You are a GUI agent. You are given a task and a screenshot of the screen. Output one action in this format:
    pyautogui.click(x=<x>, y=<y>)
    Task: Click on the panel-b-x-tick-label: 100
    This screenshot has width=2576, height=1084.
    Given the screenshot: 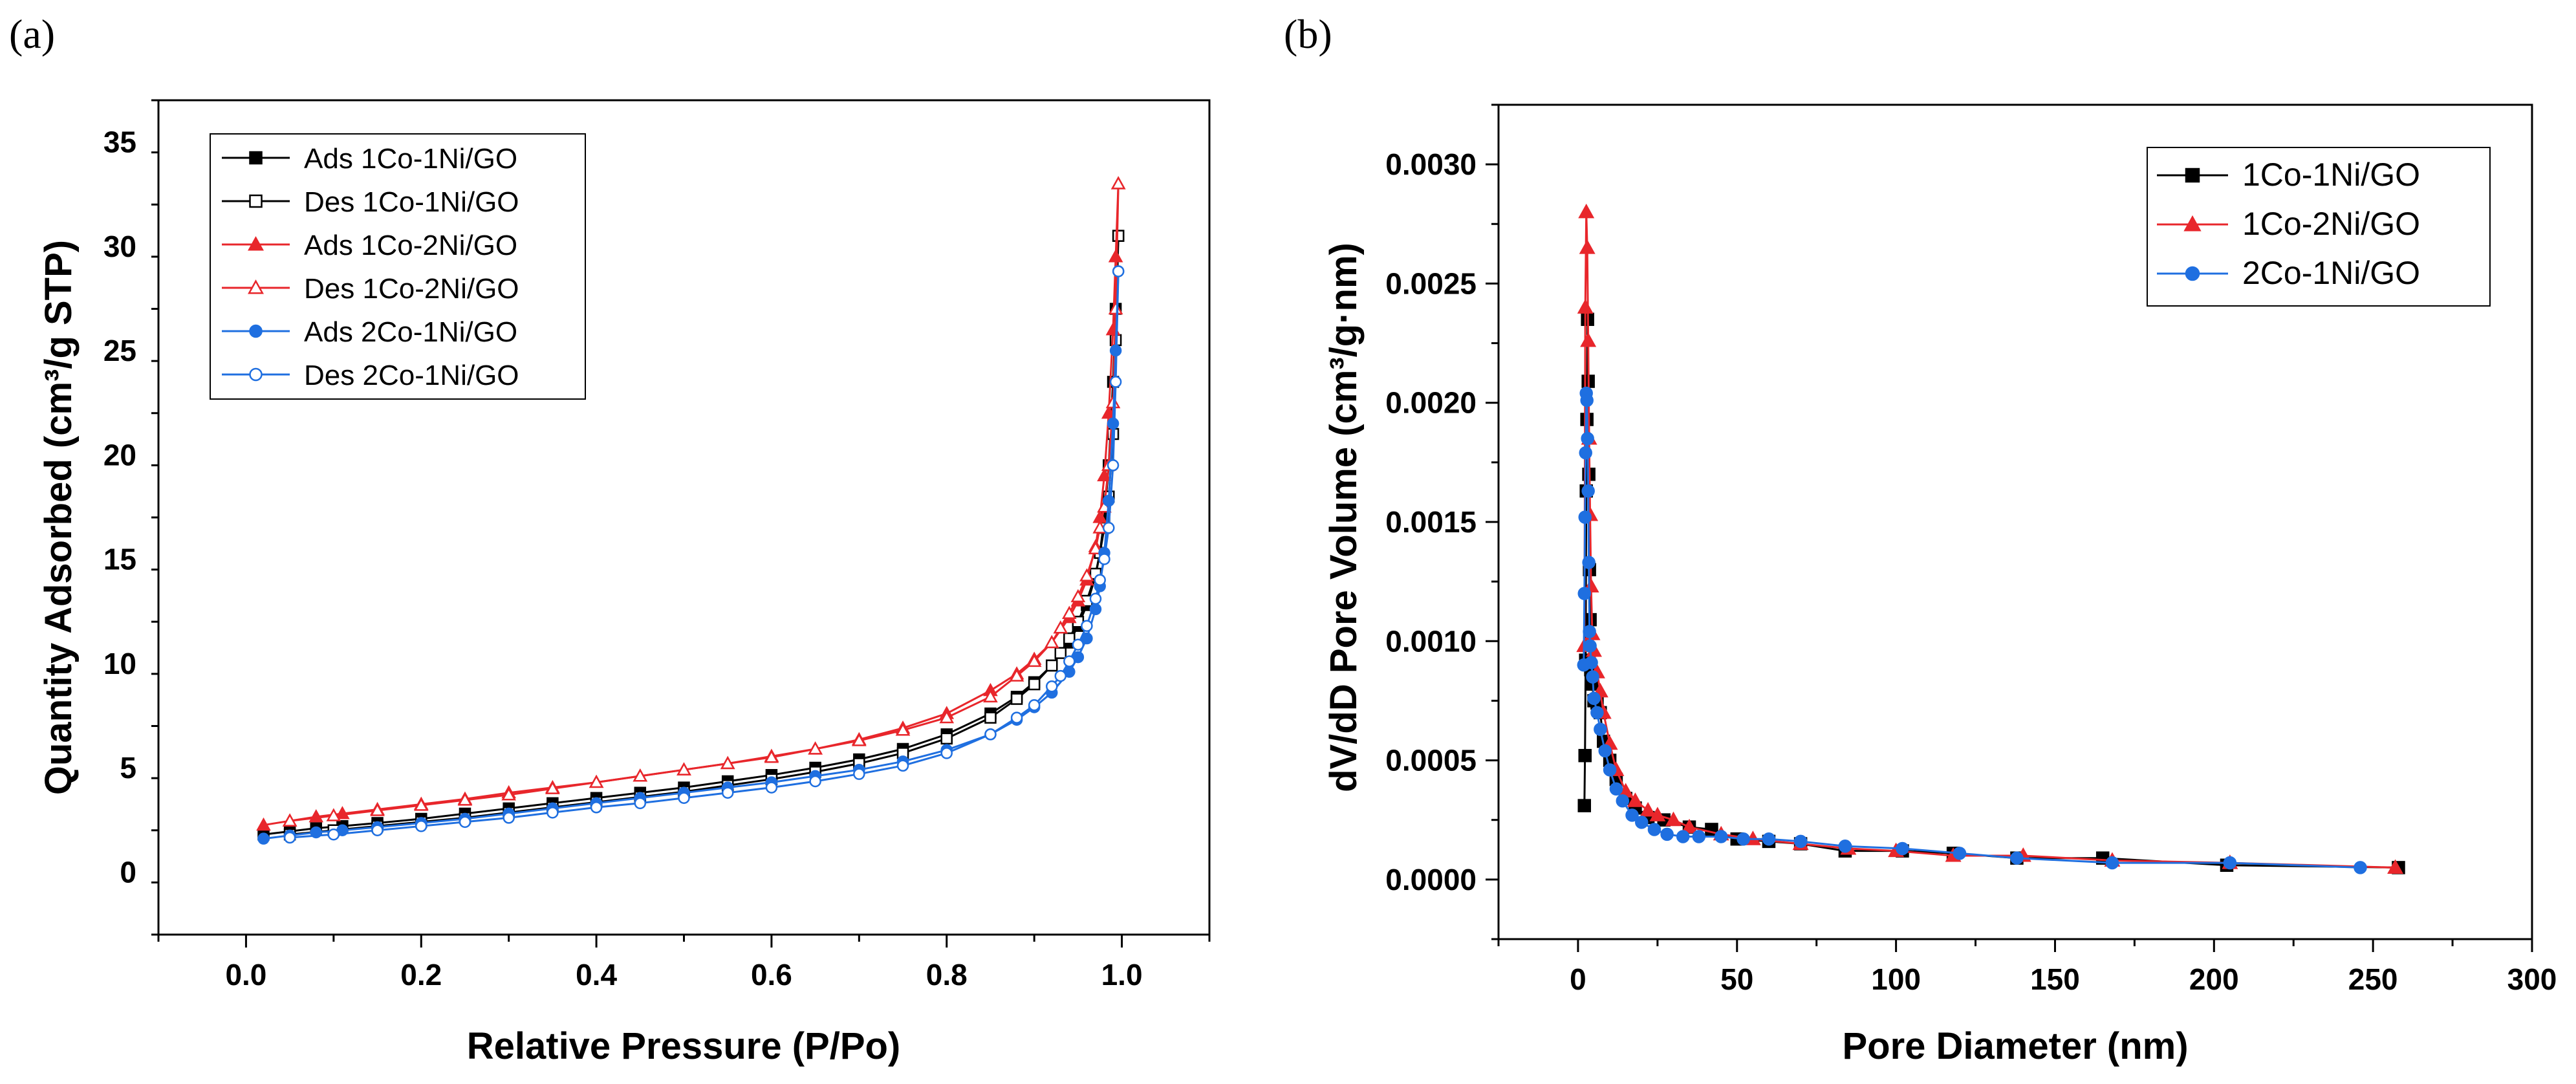 What is the action you would take?
    pyautogui.click(x=1896, y=979)
    